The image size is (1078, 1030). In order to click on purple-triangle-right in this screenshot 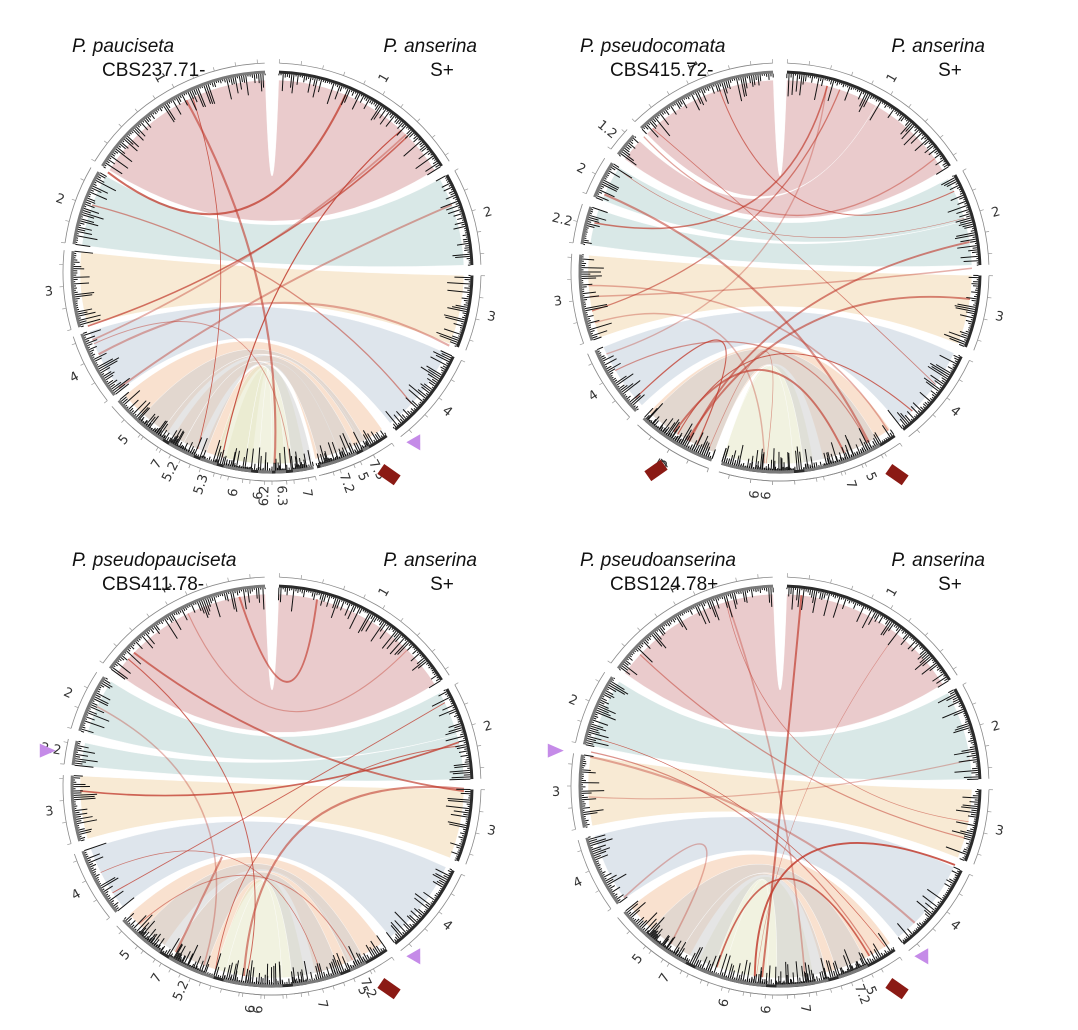, I will do `click(413, 956)`.